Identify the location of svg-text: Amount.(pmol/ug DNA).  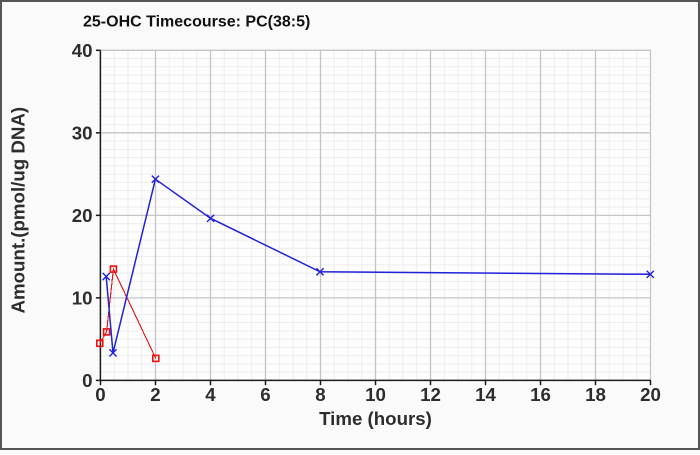
(18, 210).